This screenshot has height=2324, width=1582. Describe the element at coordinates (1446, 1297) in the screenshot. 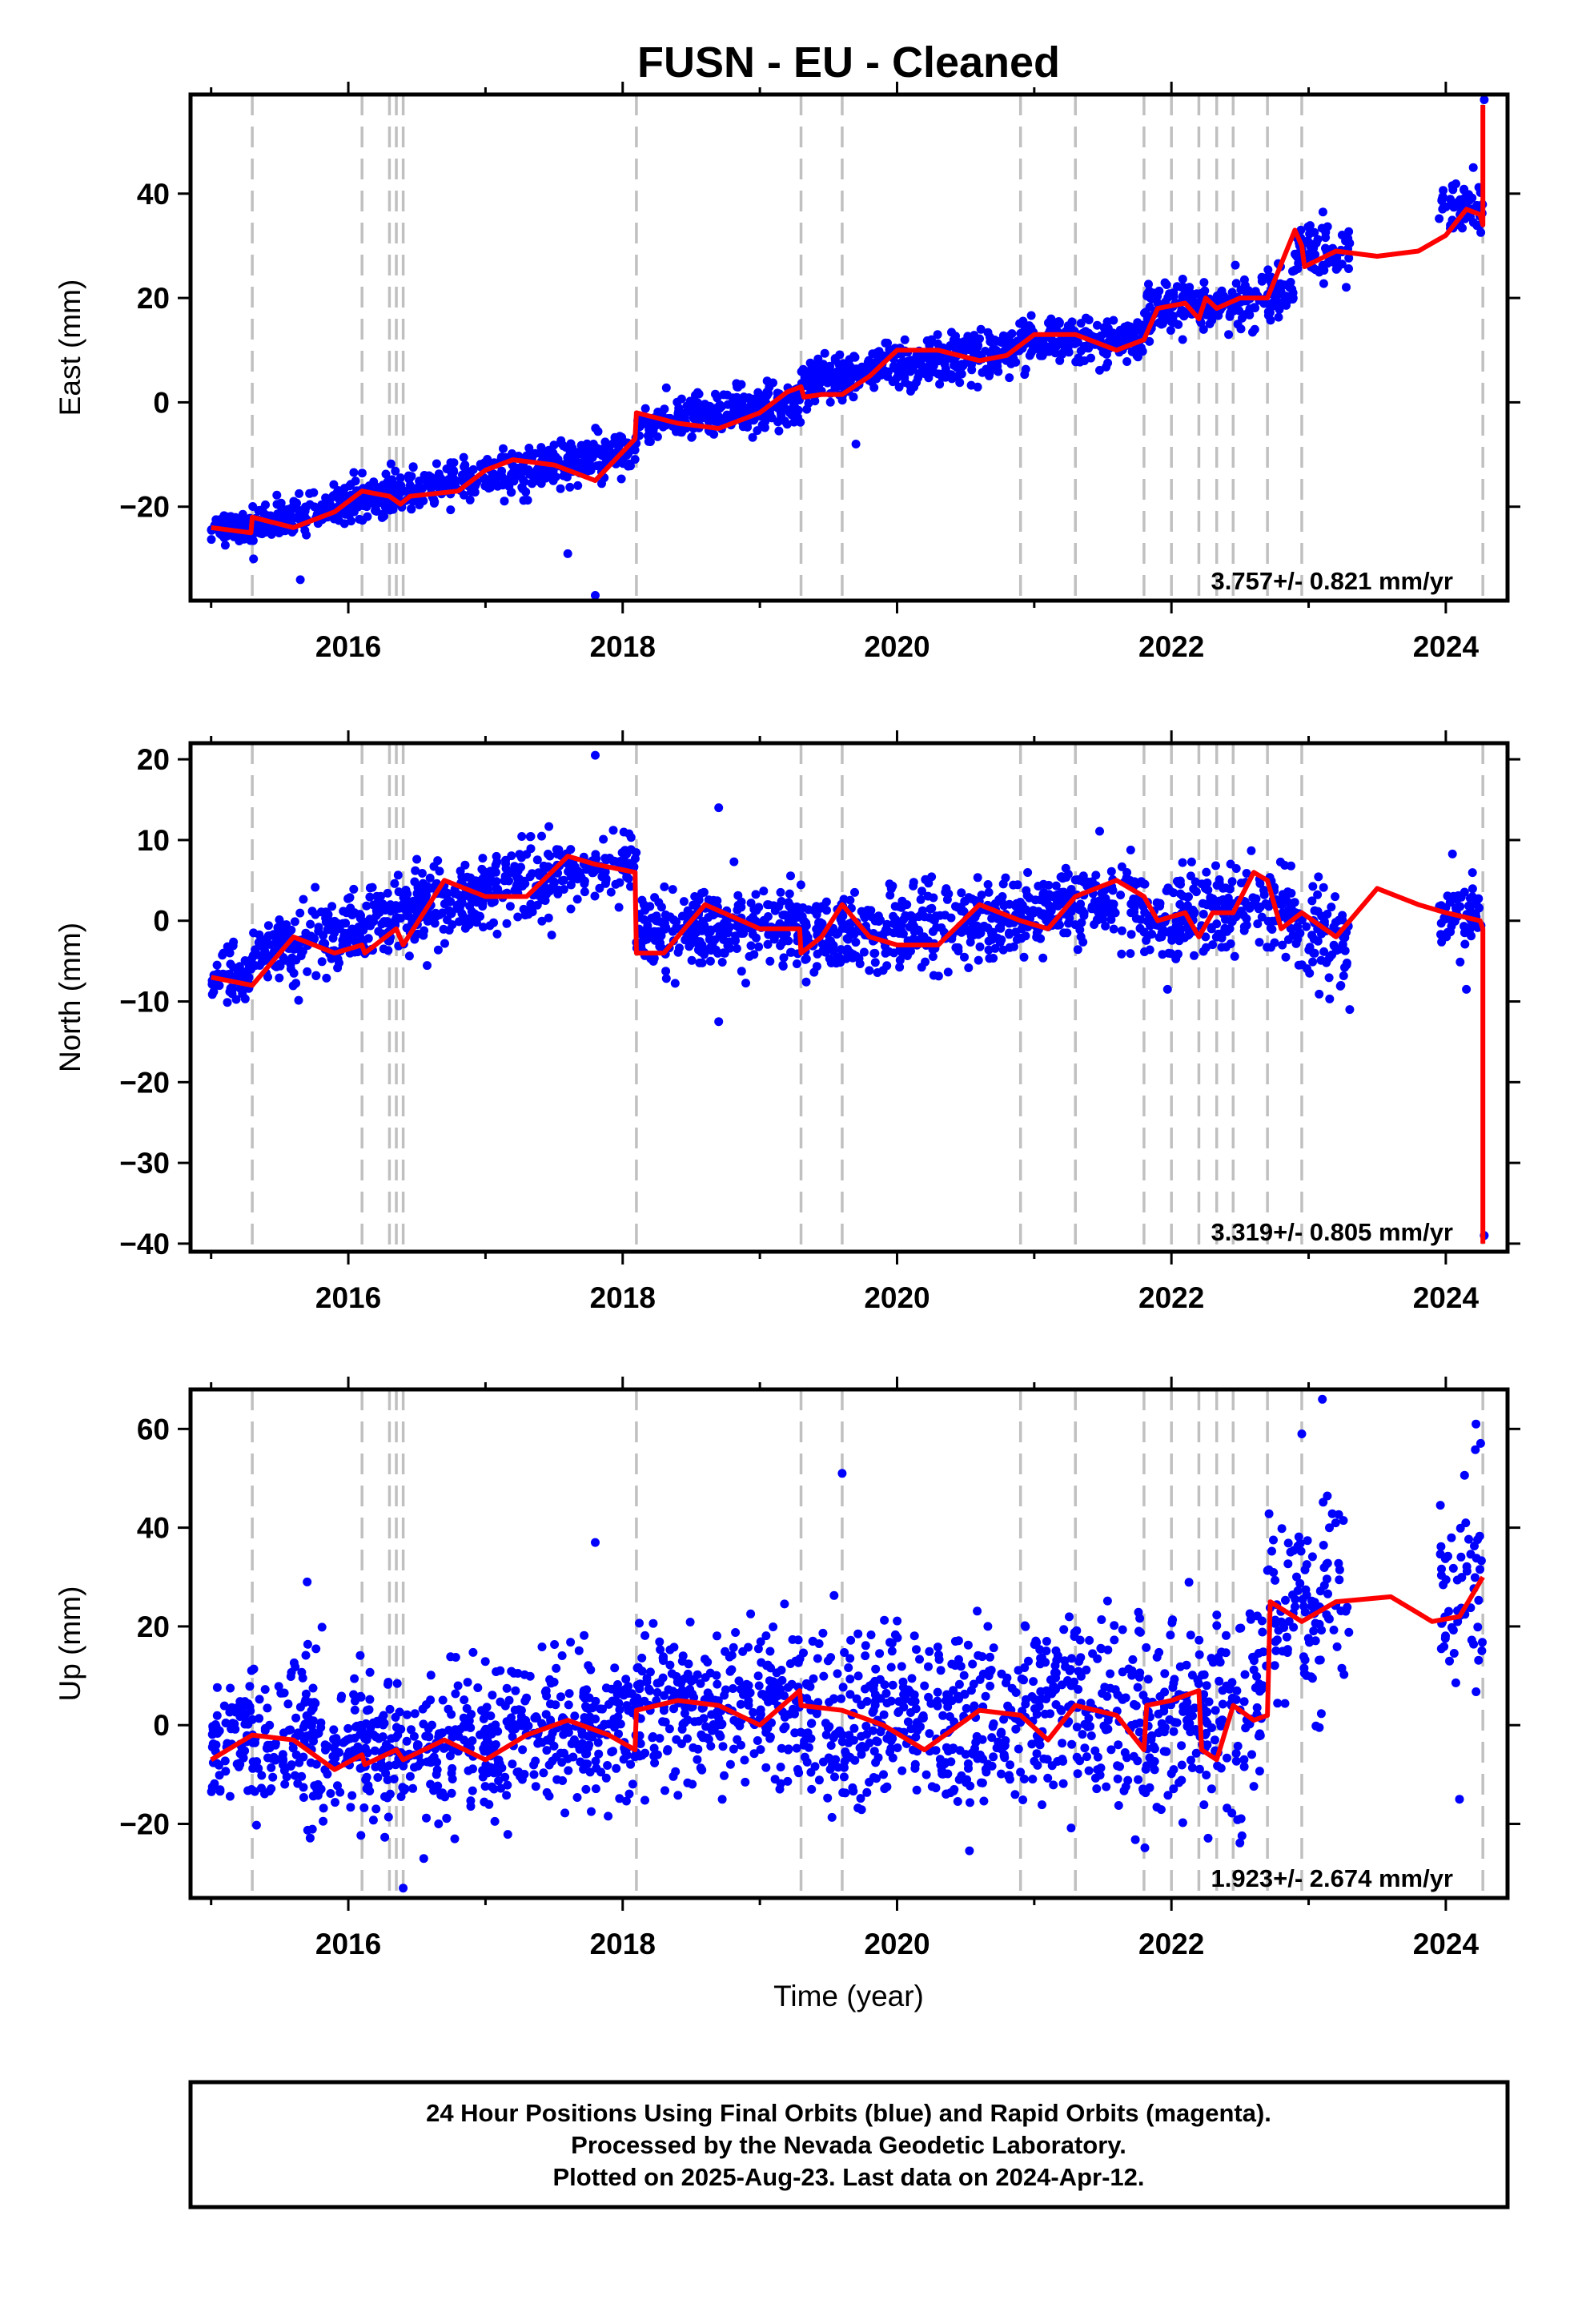

I see `north-x-tick-label: 2024` at that location.